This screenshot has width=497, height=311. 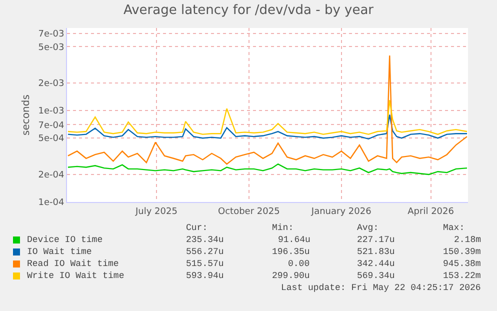 I want to click on text: Cur:, so click(x=197, y=228).